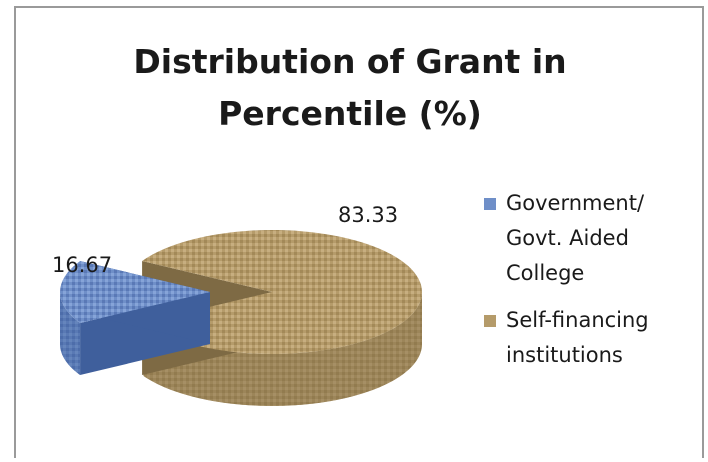  Describe the element at coordinates (575, 238) in the screenshot. I see `legend-label-government: Government/ Govt. Aided College` at that location.